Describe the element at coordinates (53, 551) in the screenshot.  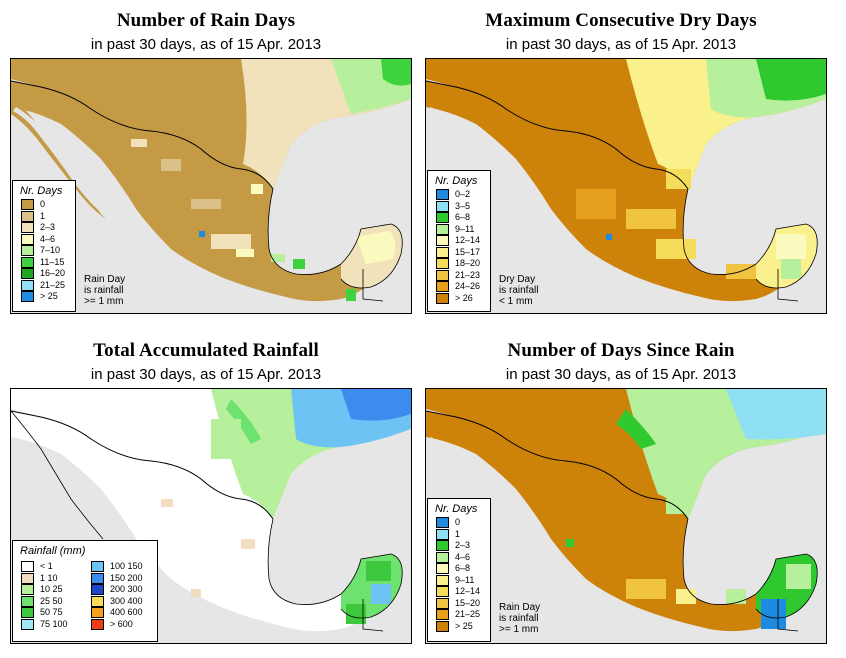
I see `legend-title: Rainfall (mm)` at that location.